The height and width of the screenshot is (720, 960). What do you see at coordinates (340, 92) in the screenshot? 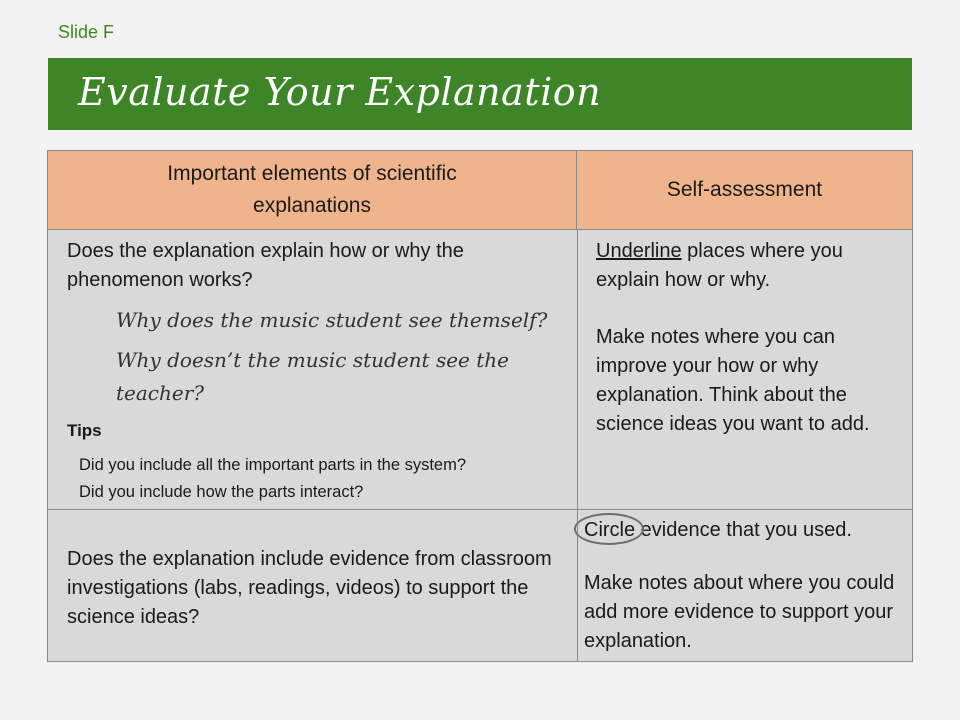
I see `slide-title: Evaluate Your Explanation` at bounding box center [340, 92].